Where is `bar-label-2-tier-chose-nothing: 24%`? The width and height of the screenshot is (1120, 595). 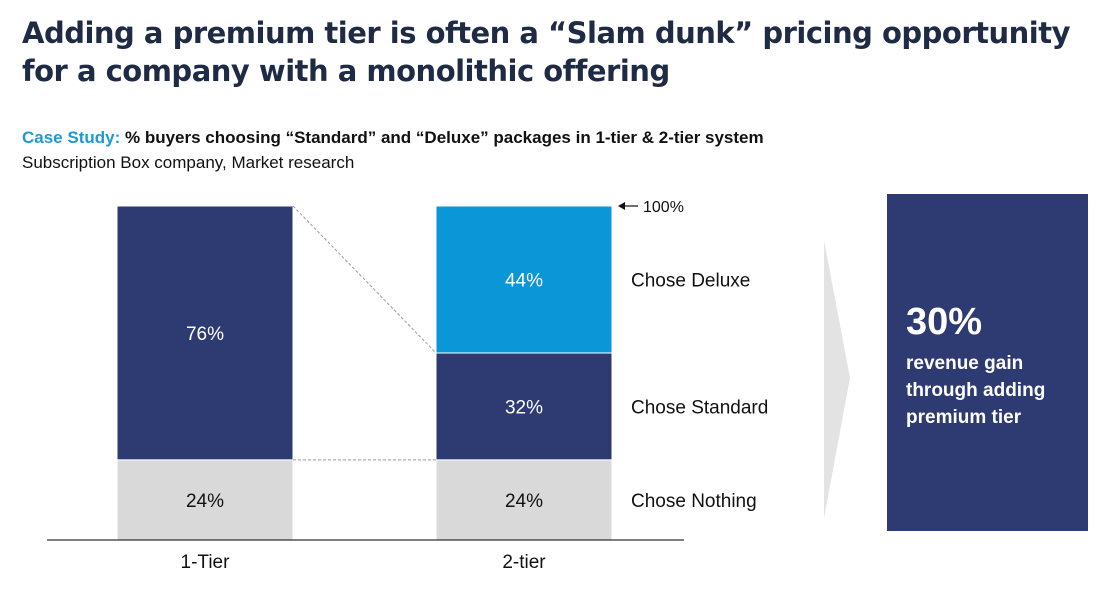
bar-label-2-tier-chose-nothing: 24% is located at coordinates (524, 501).